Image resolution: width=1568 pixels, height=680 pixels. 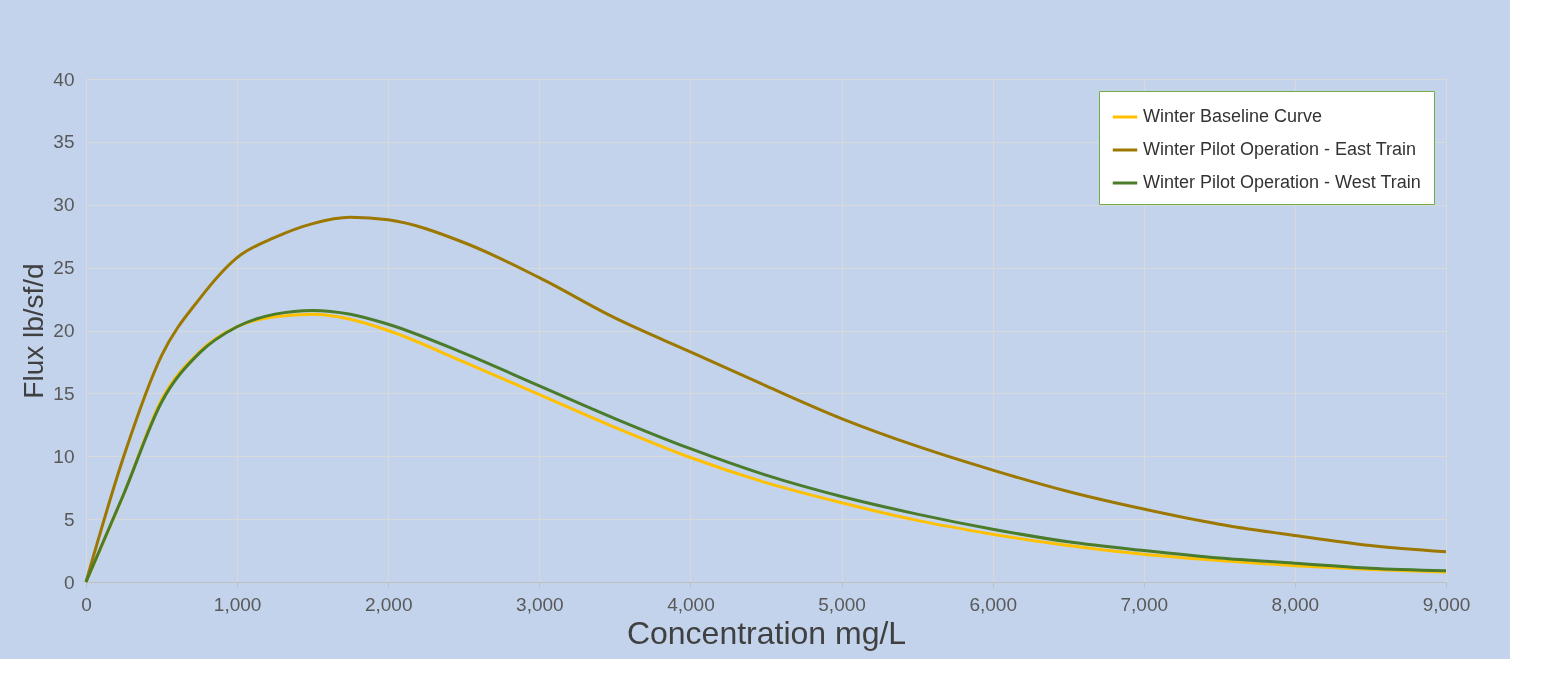 I want to click on x-tick-label: 8,000, so click(x=1295, y=604).